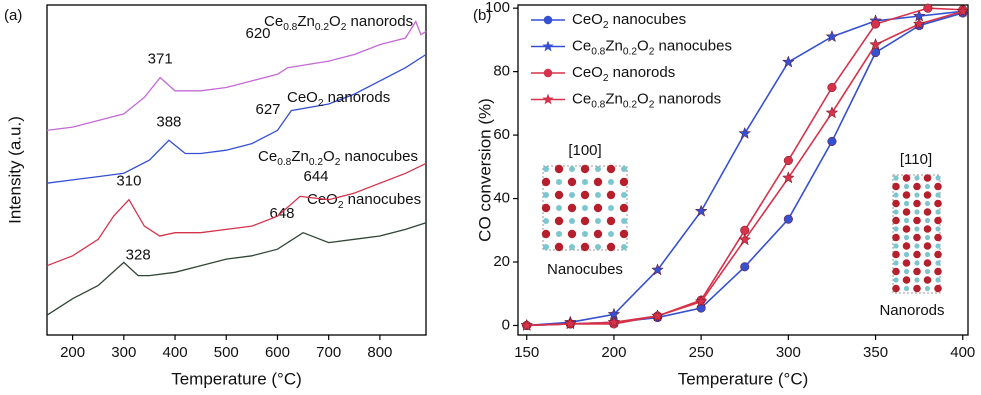 The image size is (981, 395). What do you see at coordinates (875, 352) in the screenshot?
I see `x-tick-label: 350` at bounding box center [875, 352].